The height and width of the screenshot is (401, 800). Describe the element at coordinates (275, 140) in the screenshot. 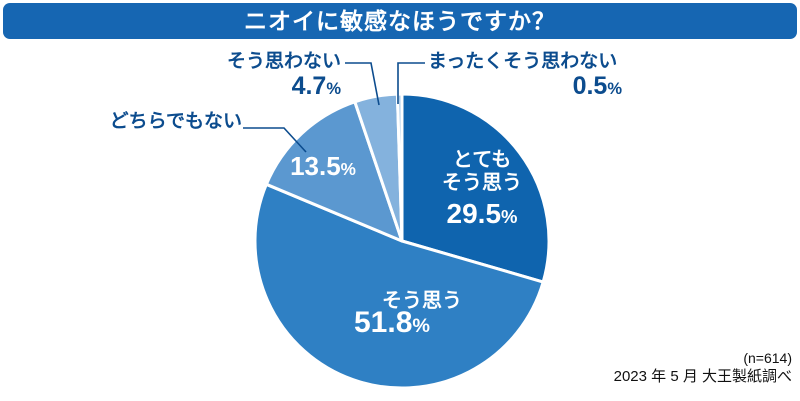

I see `callout-line-dochira` at that location.